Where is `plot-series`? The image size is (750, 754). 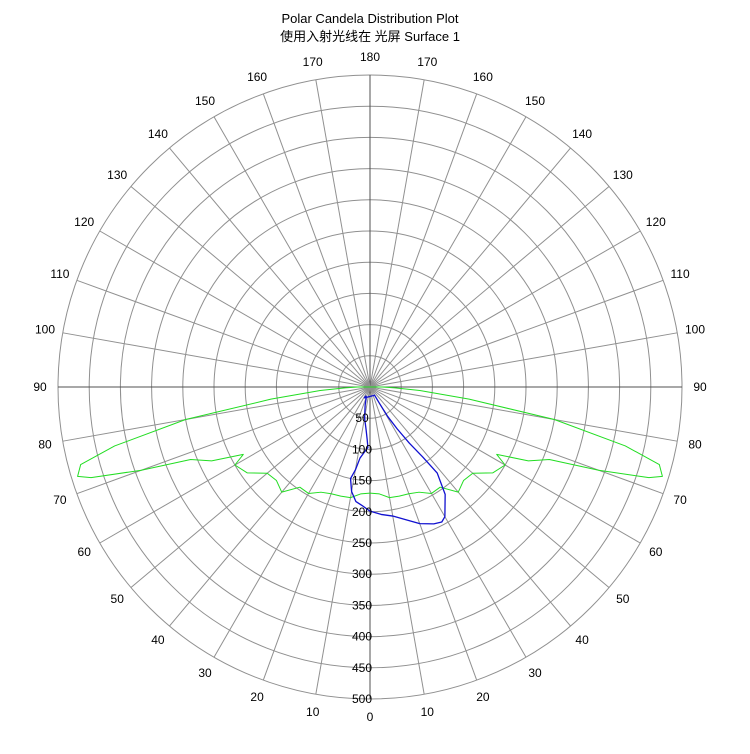
plot-series is located at coordinates (370, 455).